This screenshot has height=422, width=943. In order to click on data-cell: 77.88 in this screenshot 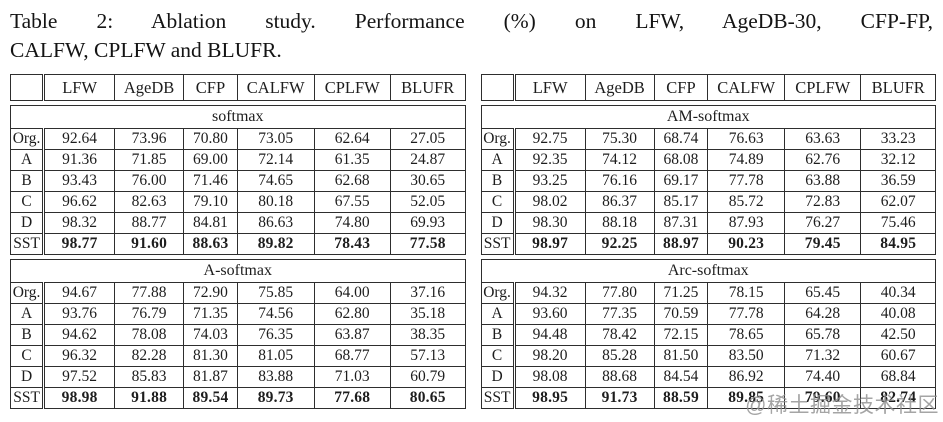, I will do `click(149, 293)`.